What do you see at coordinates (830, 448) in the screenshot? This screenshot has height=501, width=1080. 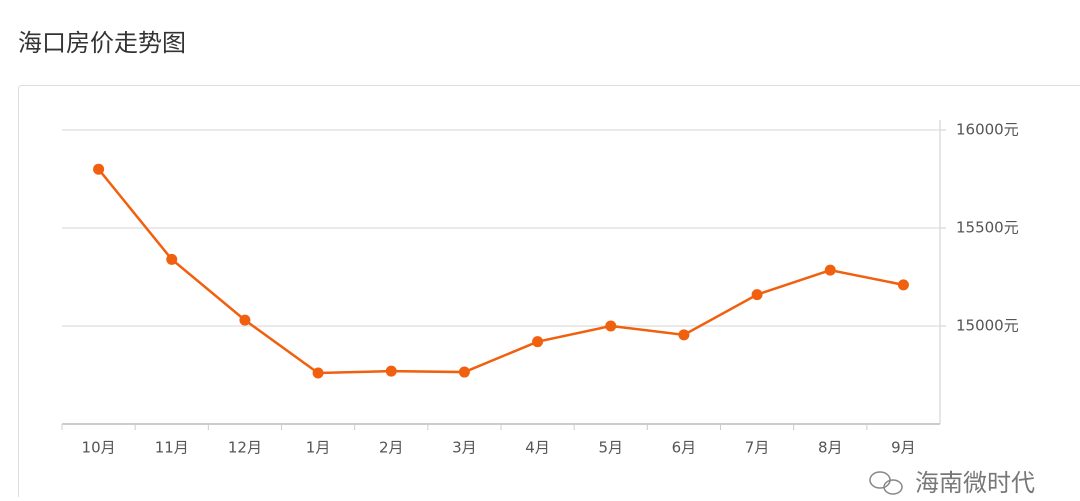 I see `x-tick-label: 8月` at bounding box center [830, 448].